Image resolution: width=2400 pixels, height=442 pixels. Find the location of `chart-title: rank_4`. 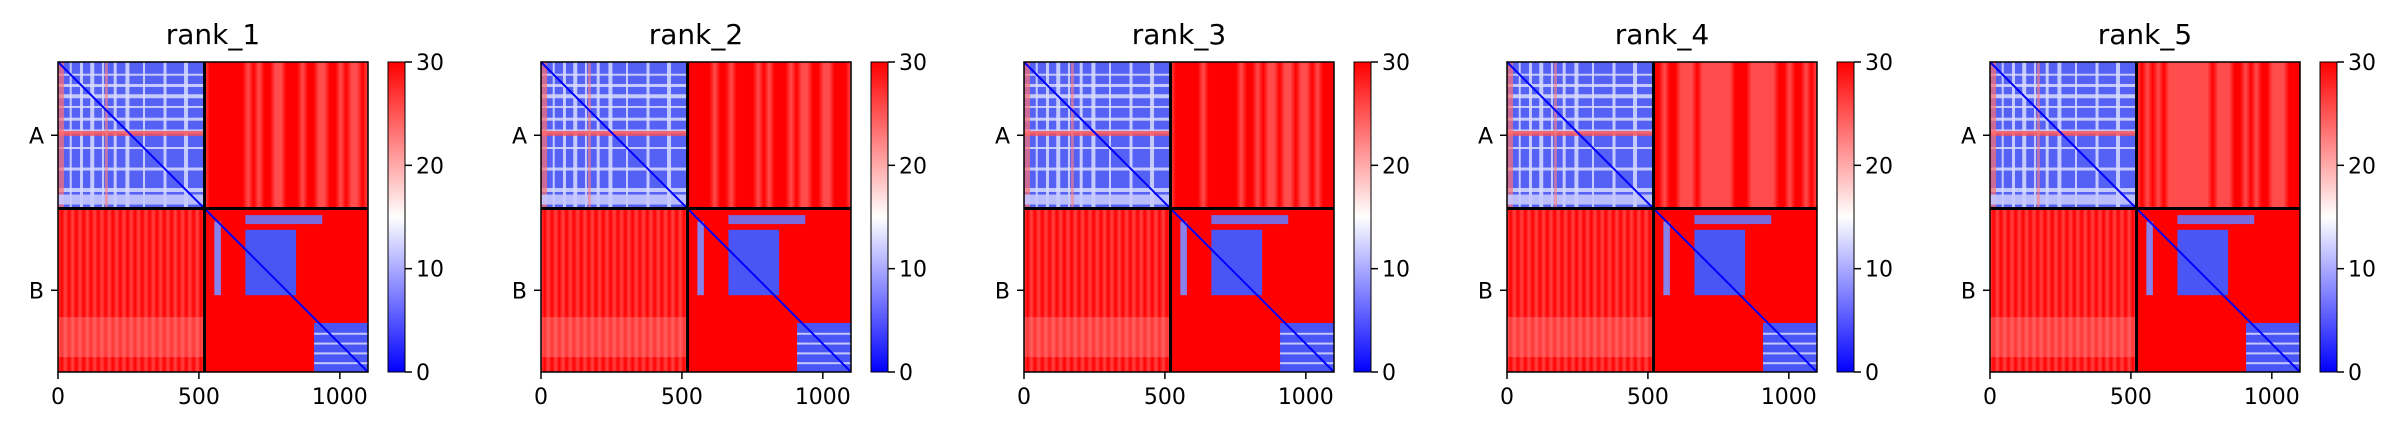

chart-title: rank_4 is located at coordinates (1662, 34).